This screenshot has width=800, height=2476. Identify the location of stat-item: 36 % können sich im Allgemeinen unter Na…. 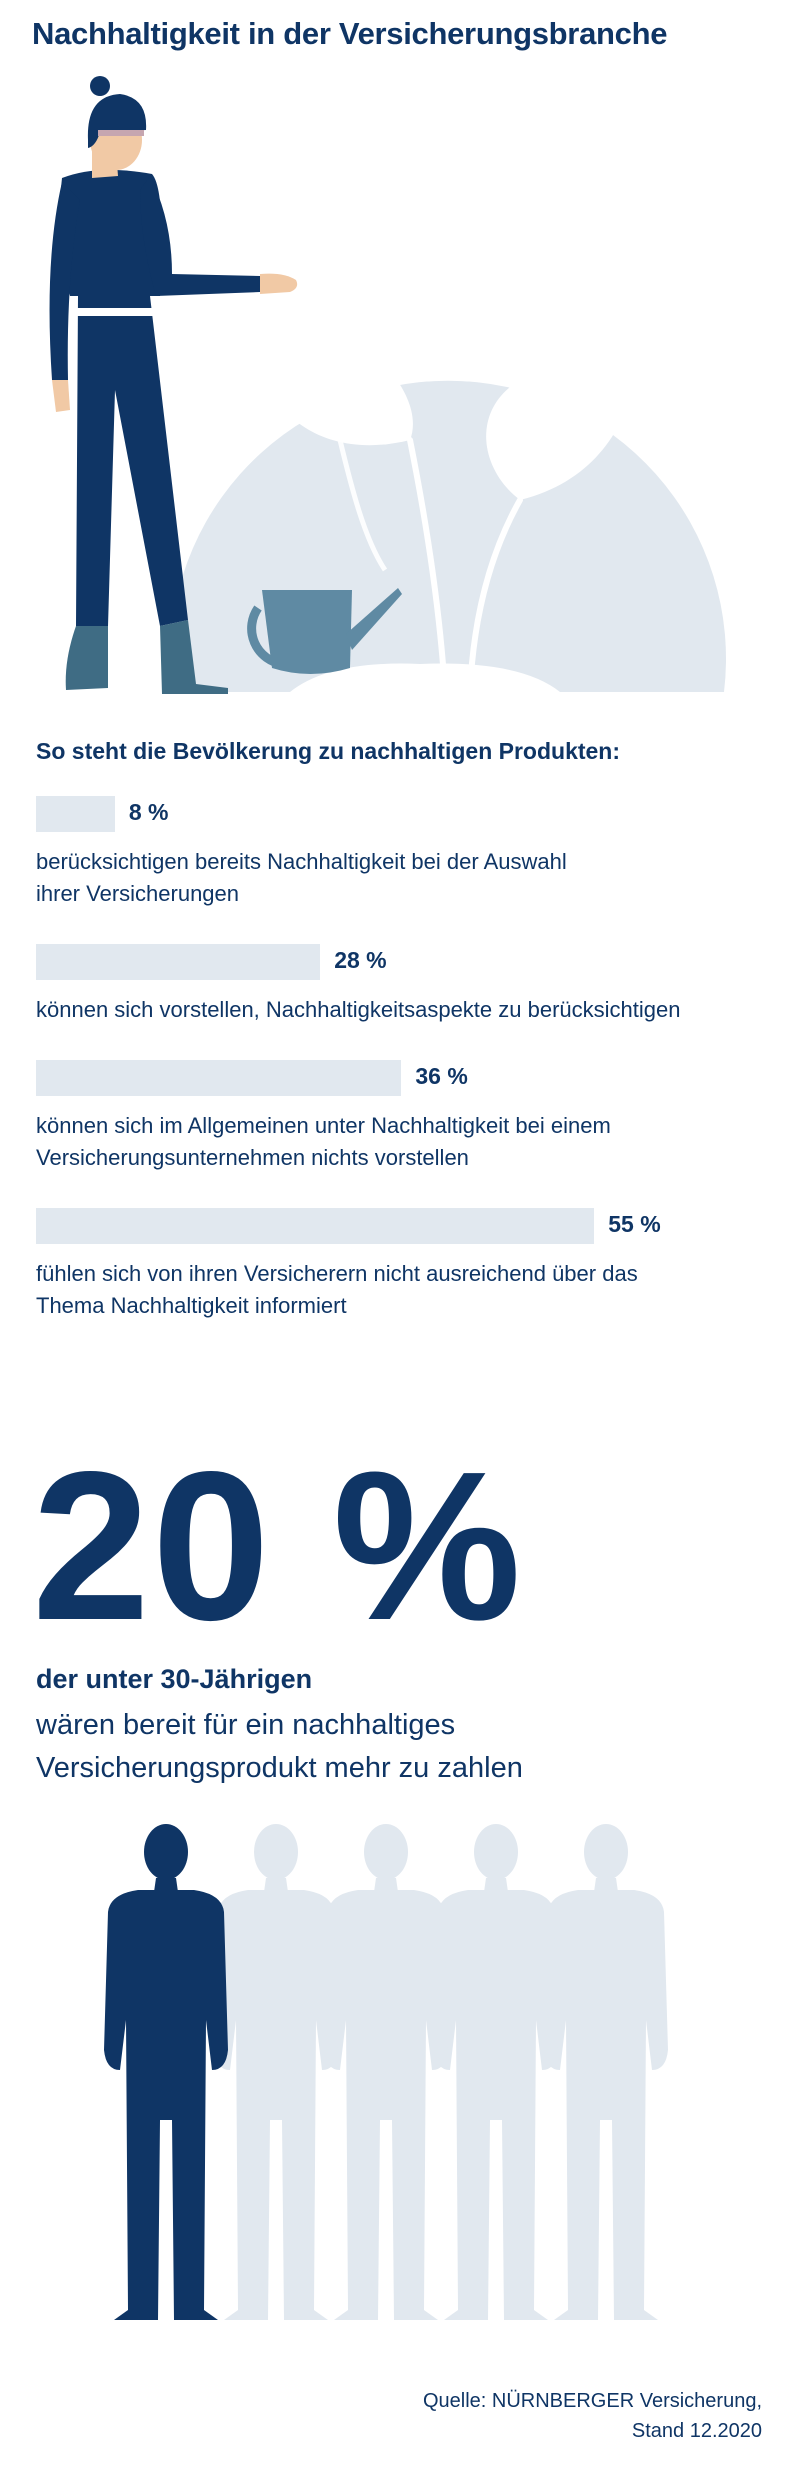
(401, 1117).